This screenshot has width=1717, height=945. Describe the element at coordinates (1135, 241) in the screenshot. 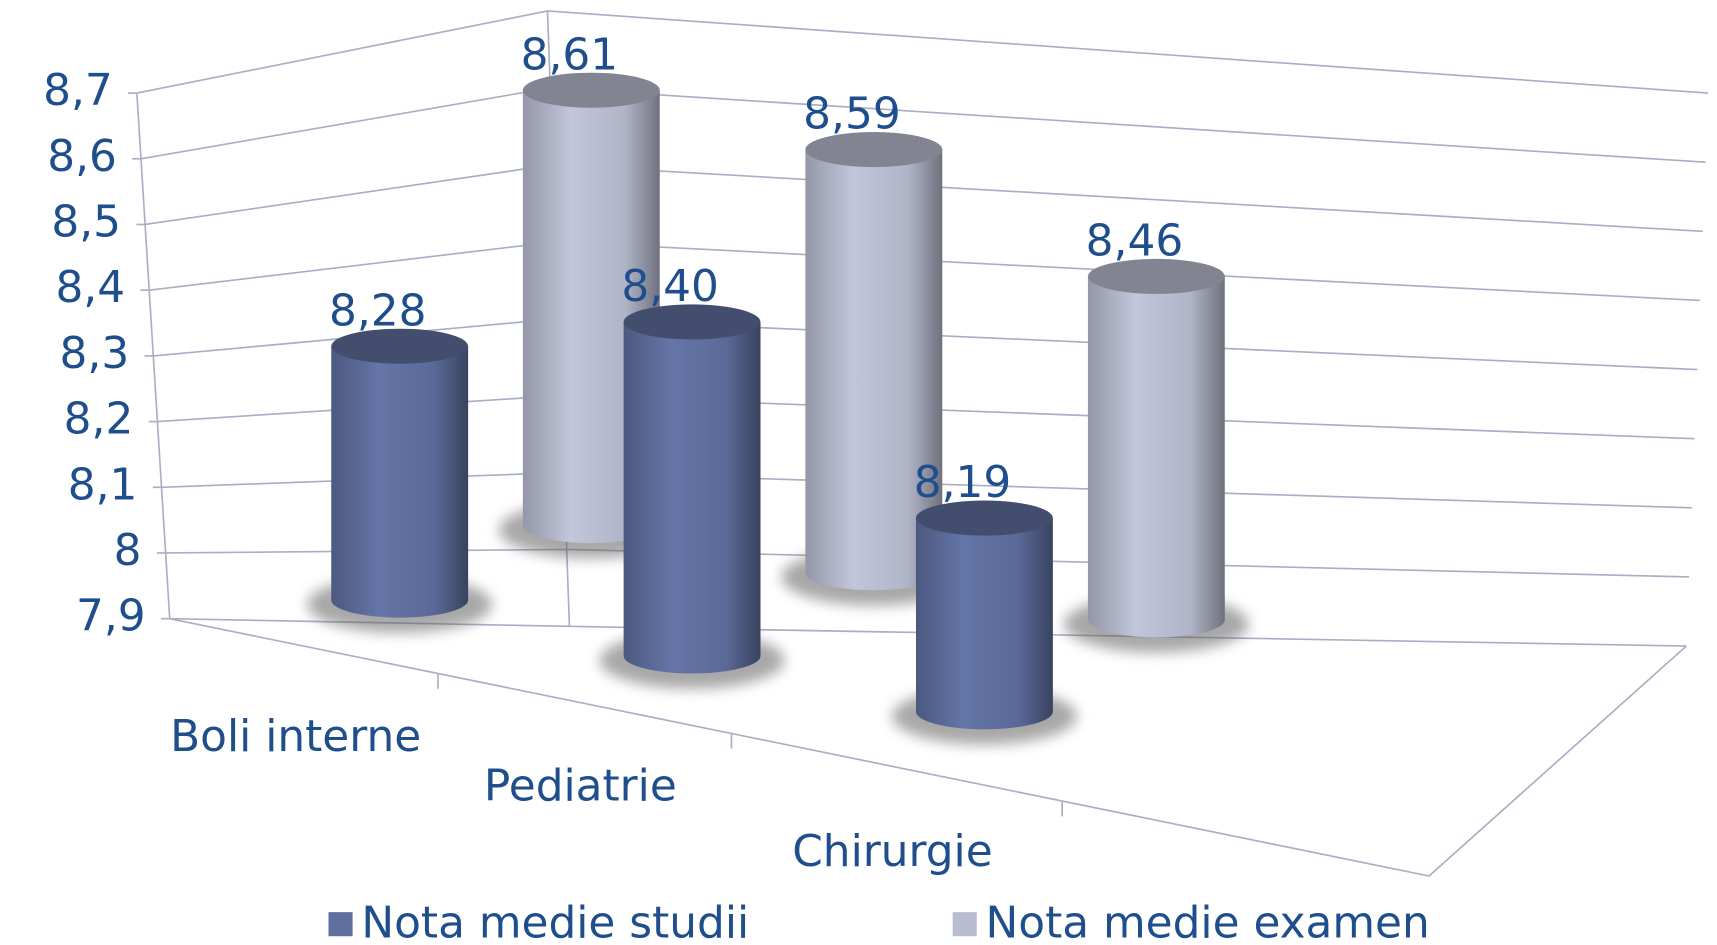

I see `value-label: 8,46` at that location.